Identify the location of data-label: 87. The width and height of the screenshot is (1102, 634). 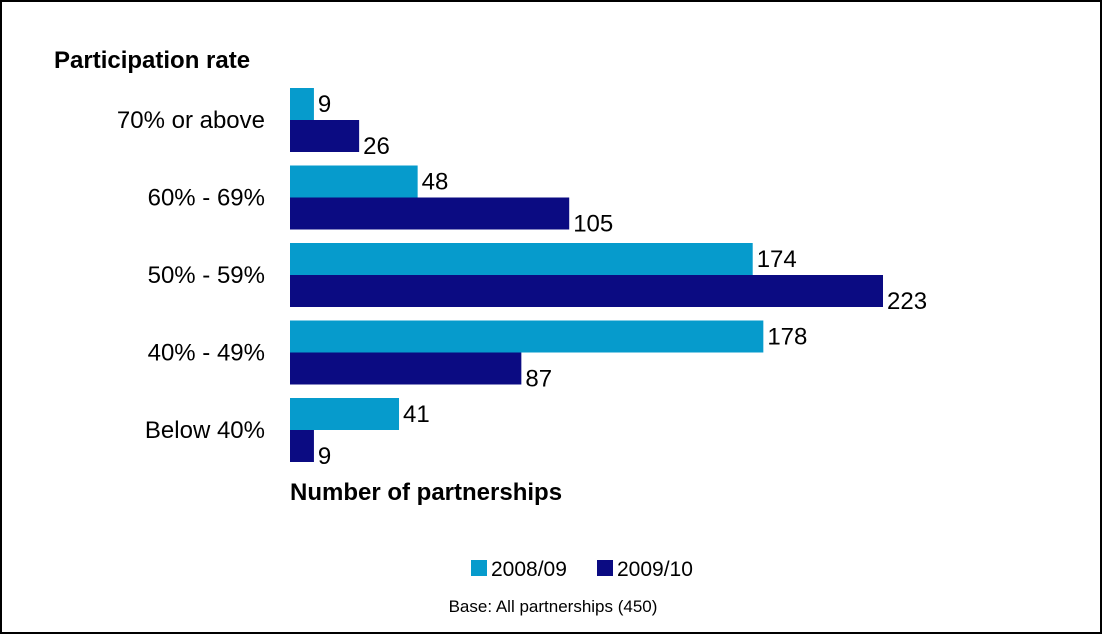
(538, 379).